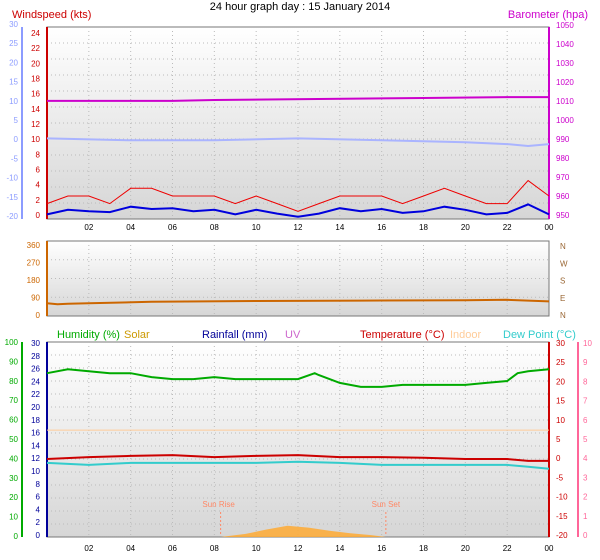  What do you see at coordinates (298, 278) in the screenshot?
I see `direction-panel-background` at bounding box center [298, 278].